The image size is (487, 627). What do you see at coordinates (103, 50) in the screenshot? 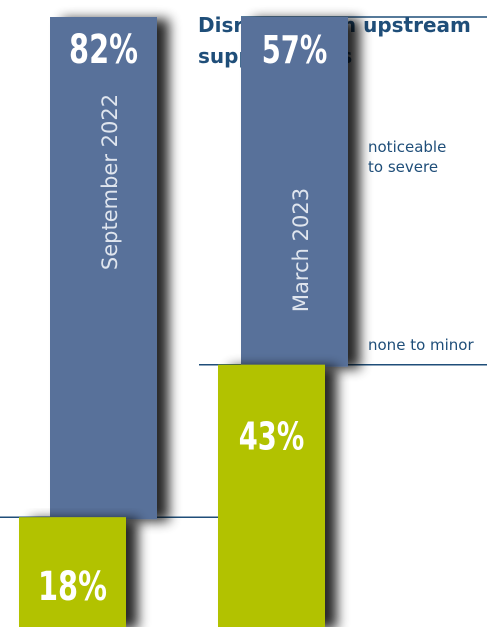
I see `value-label-severe-september-2022: 82%` at bounding box center [103, 50].